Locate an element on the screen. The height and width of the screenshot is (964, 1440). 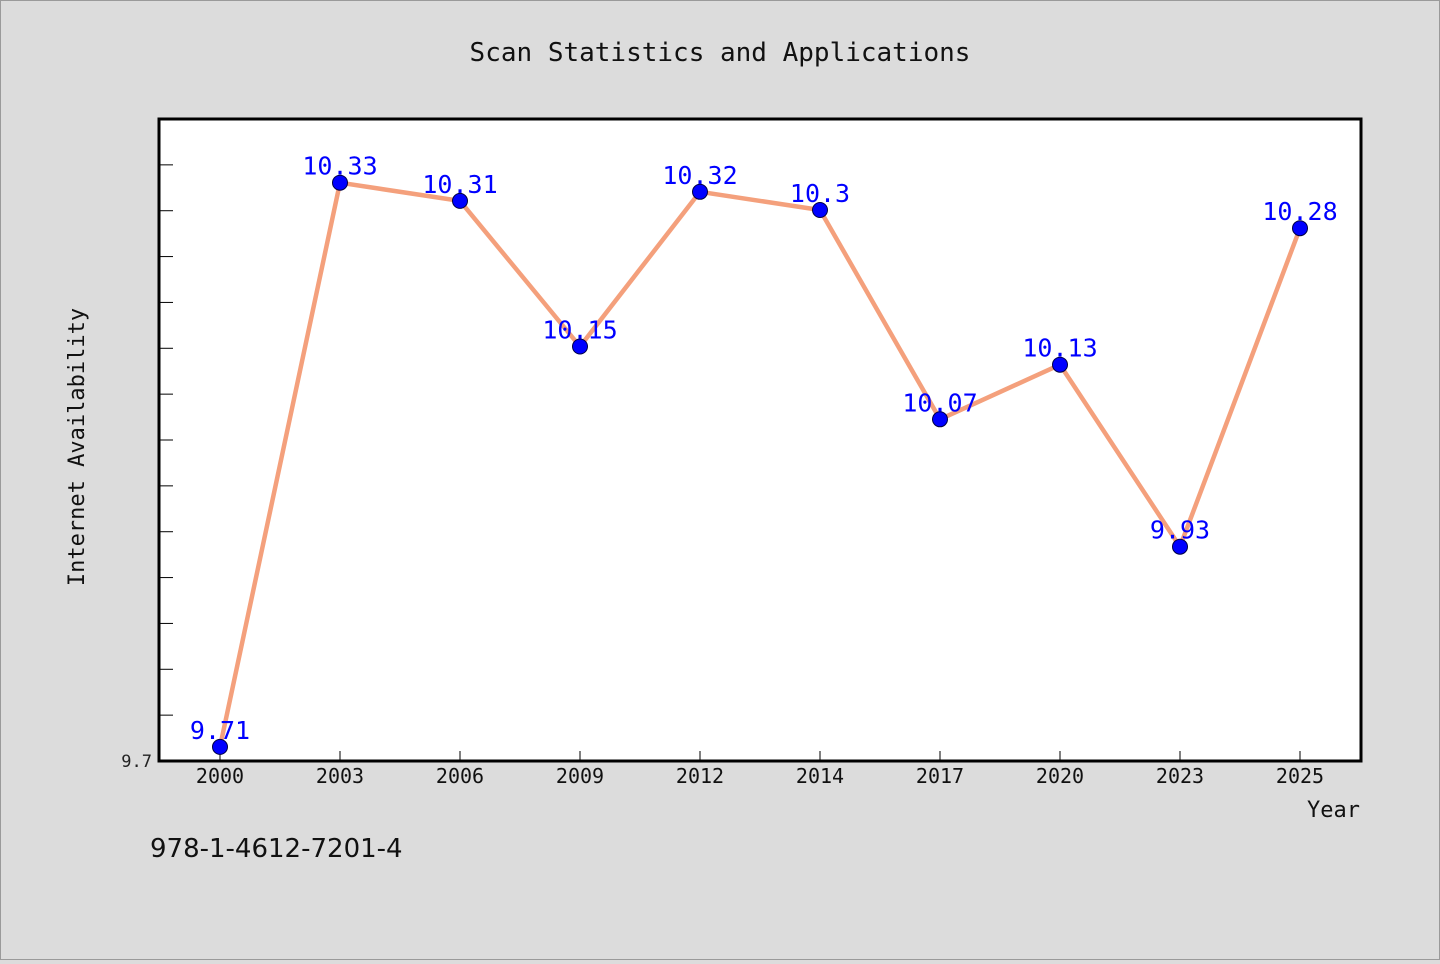
data-point-2020 is located at coordinates (1060, 364).